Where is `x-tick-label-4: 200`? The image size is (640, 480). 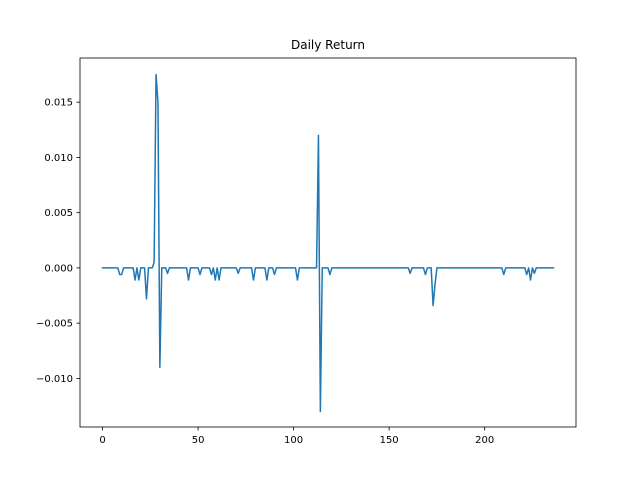
x-tick-label-4: 200 is located at coordinates (484, 440).